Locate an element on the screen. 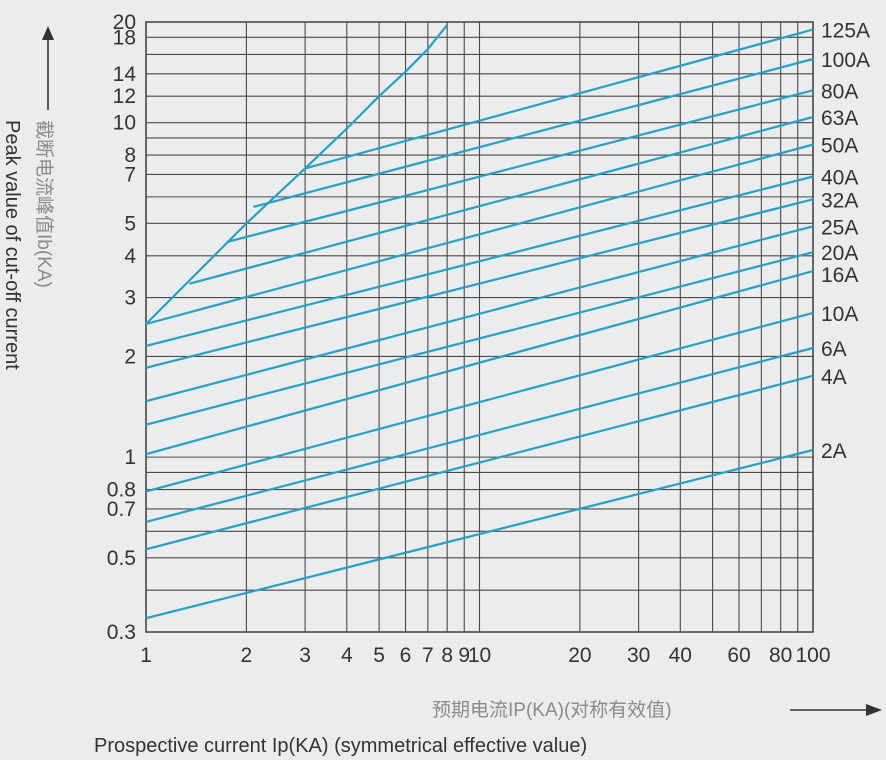 The height and width of the screenshot is (760, 886). y-tick-label: 4 is located at coordinates (130, 256).